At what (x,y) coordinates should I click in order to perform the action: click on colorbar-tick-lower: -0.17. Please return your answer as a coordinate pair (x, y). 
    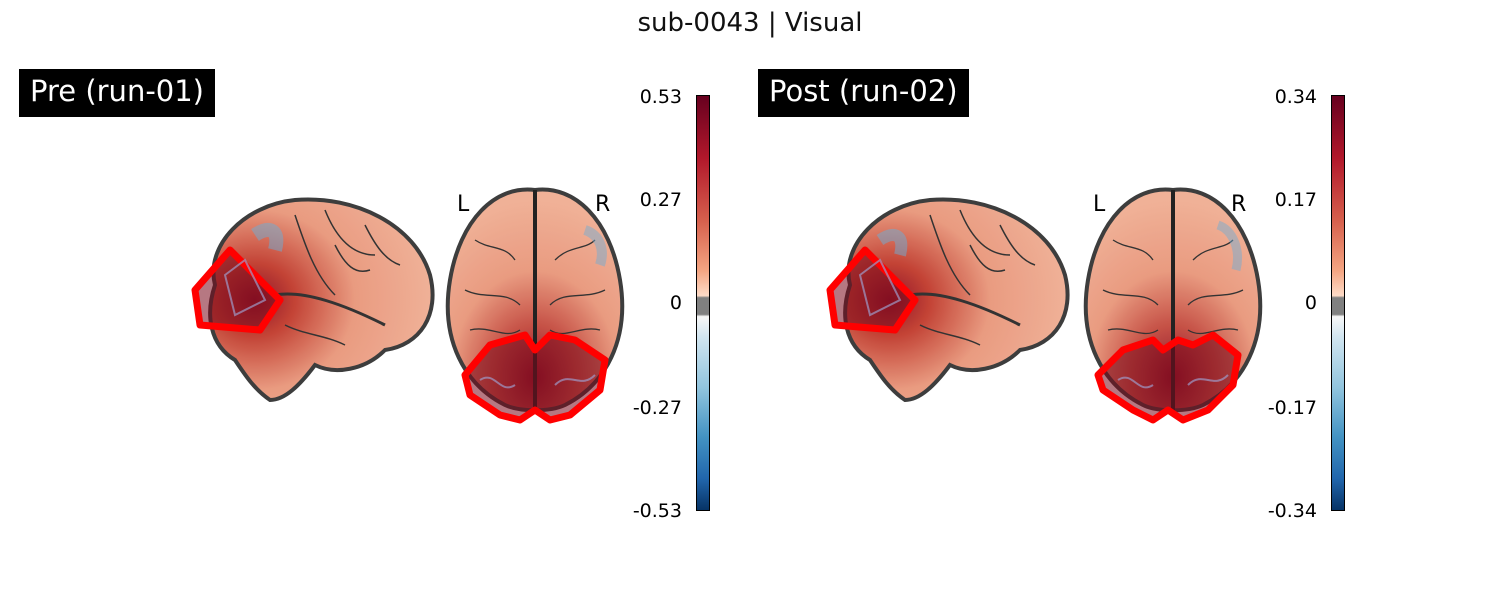
    Looking at the image, I should click on (1292, 408).